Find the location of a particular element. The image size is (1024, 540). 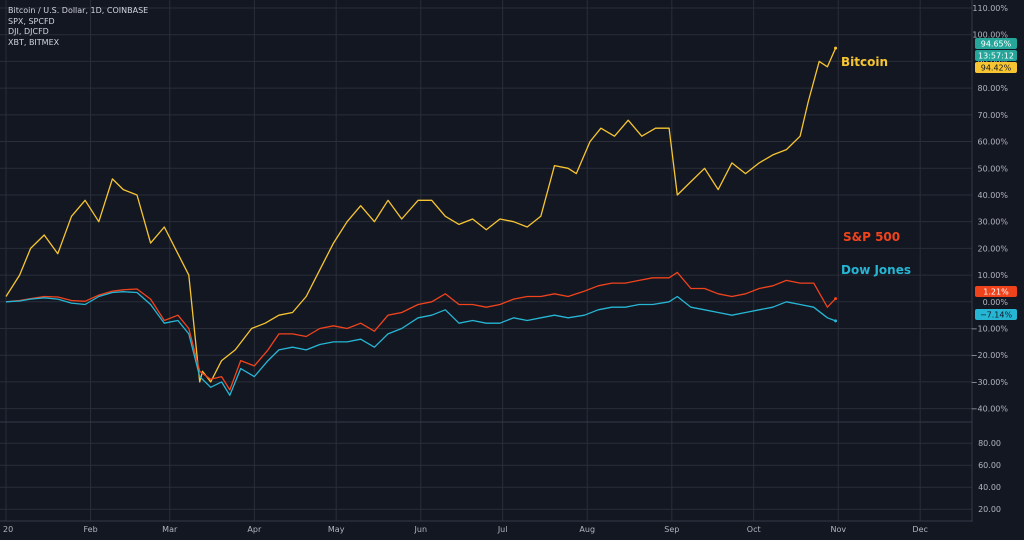

spx-price-badge: 1.21% is located at coordinates (996, 291).